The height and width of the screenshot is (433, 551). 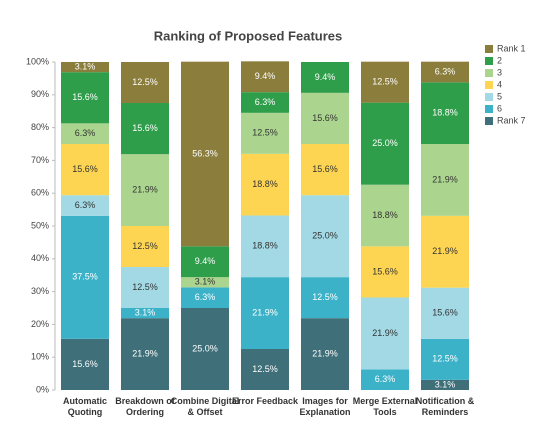 I want to click on y-tick-label: 90%, so click(x=40, y=94).